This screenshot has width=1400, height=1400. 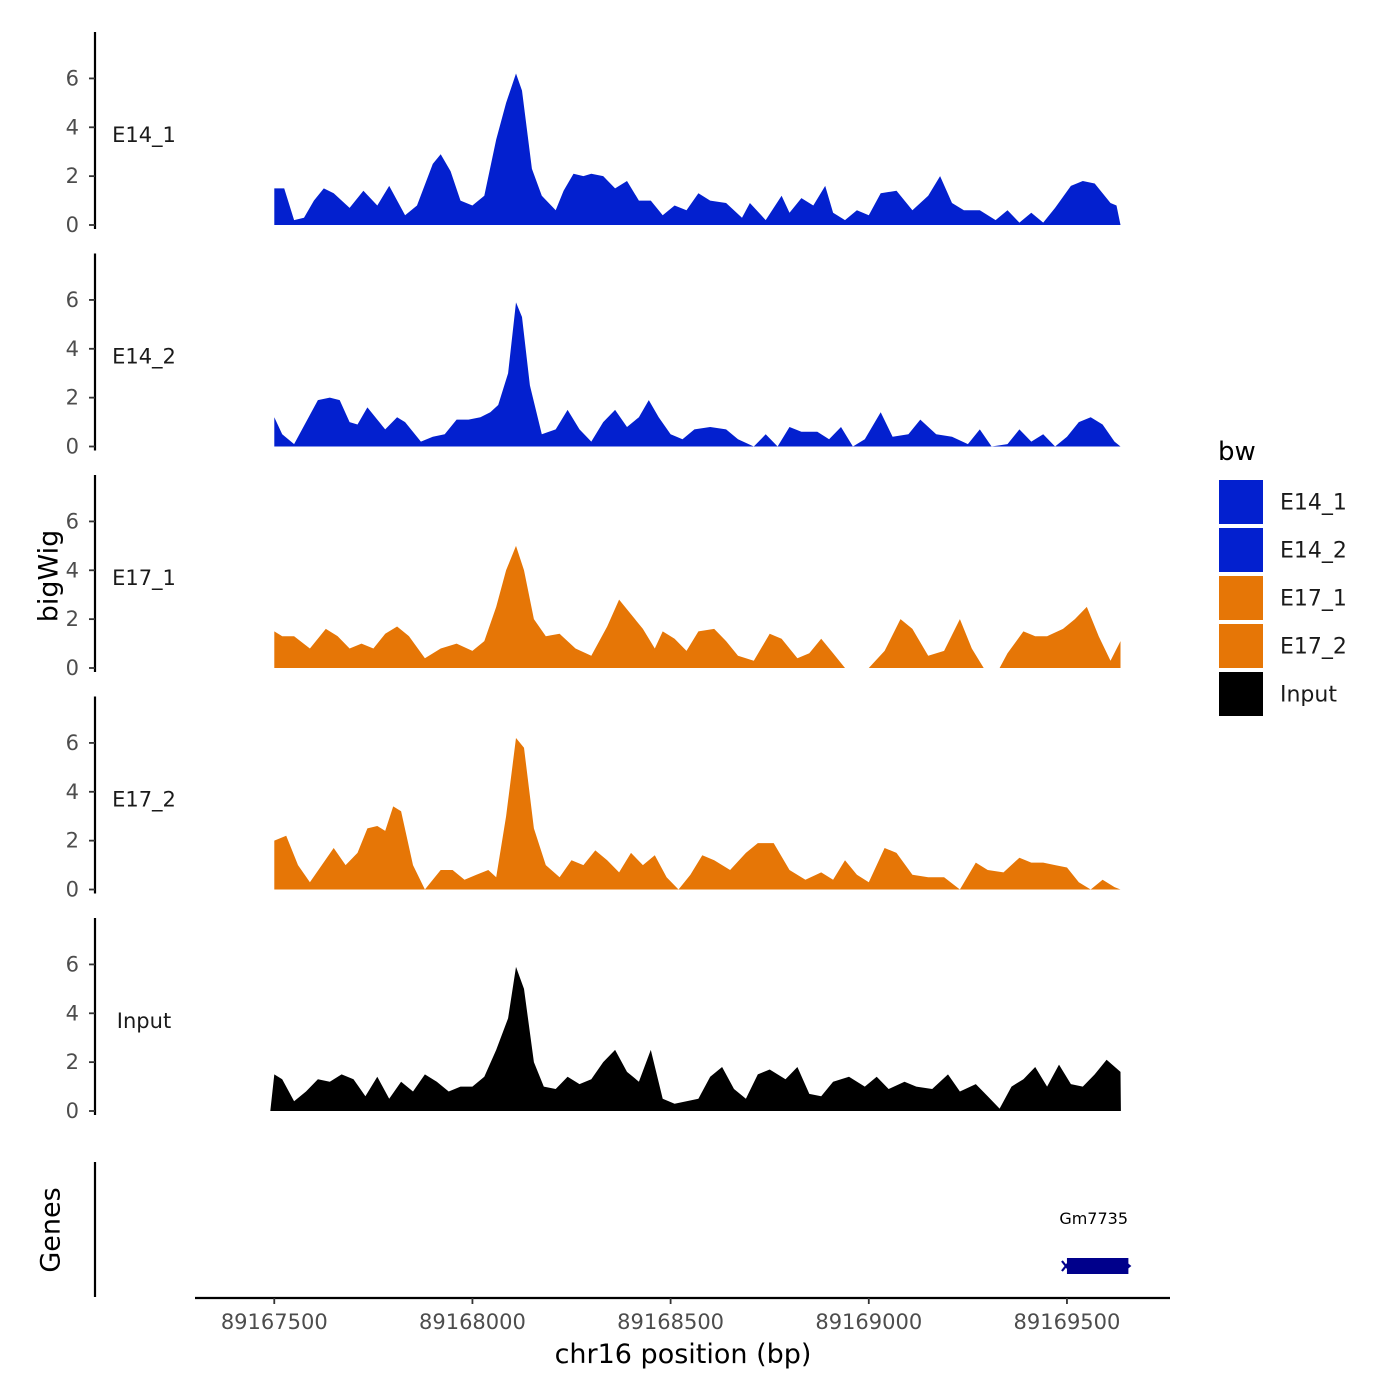 I want to click on gene-model: Gm7735, so click(x=1095, y=1241).